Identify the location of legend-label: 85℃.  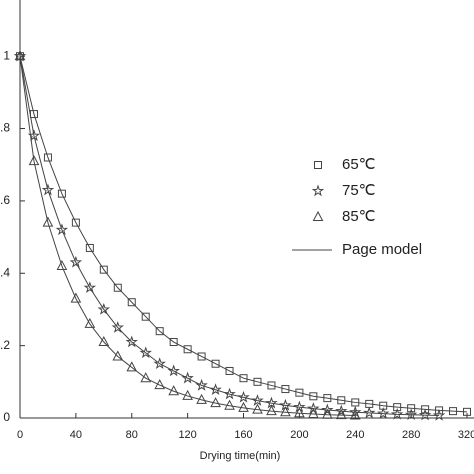
(359, 216).